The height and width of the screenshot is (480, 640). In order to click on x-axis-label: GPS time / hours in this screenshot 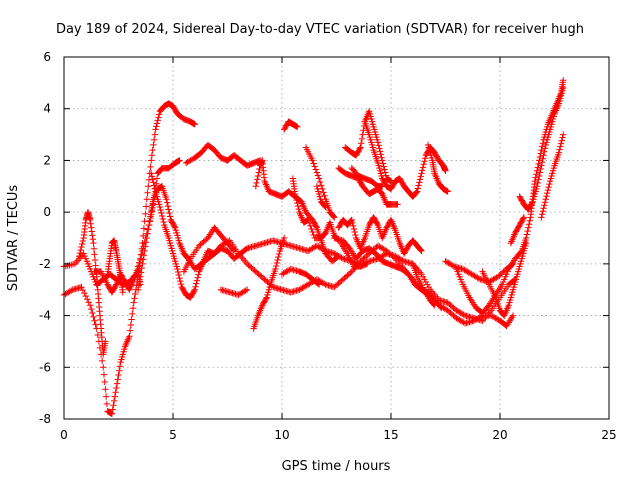, I will do `click(336, 466)`.